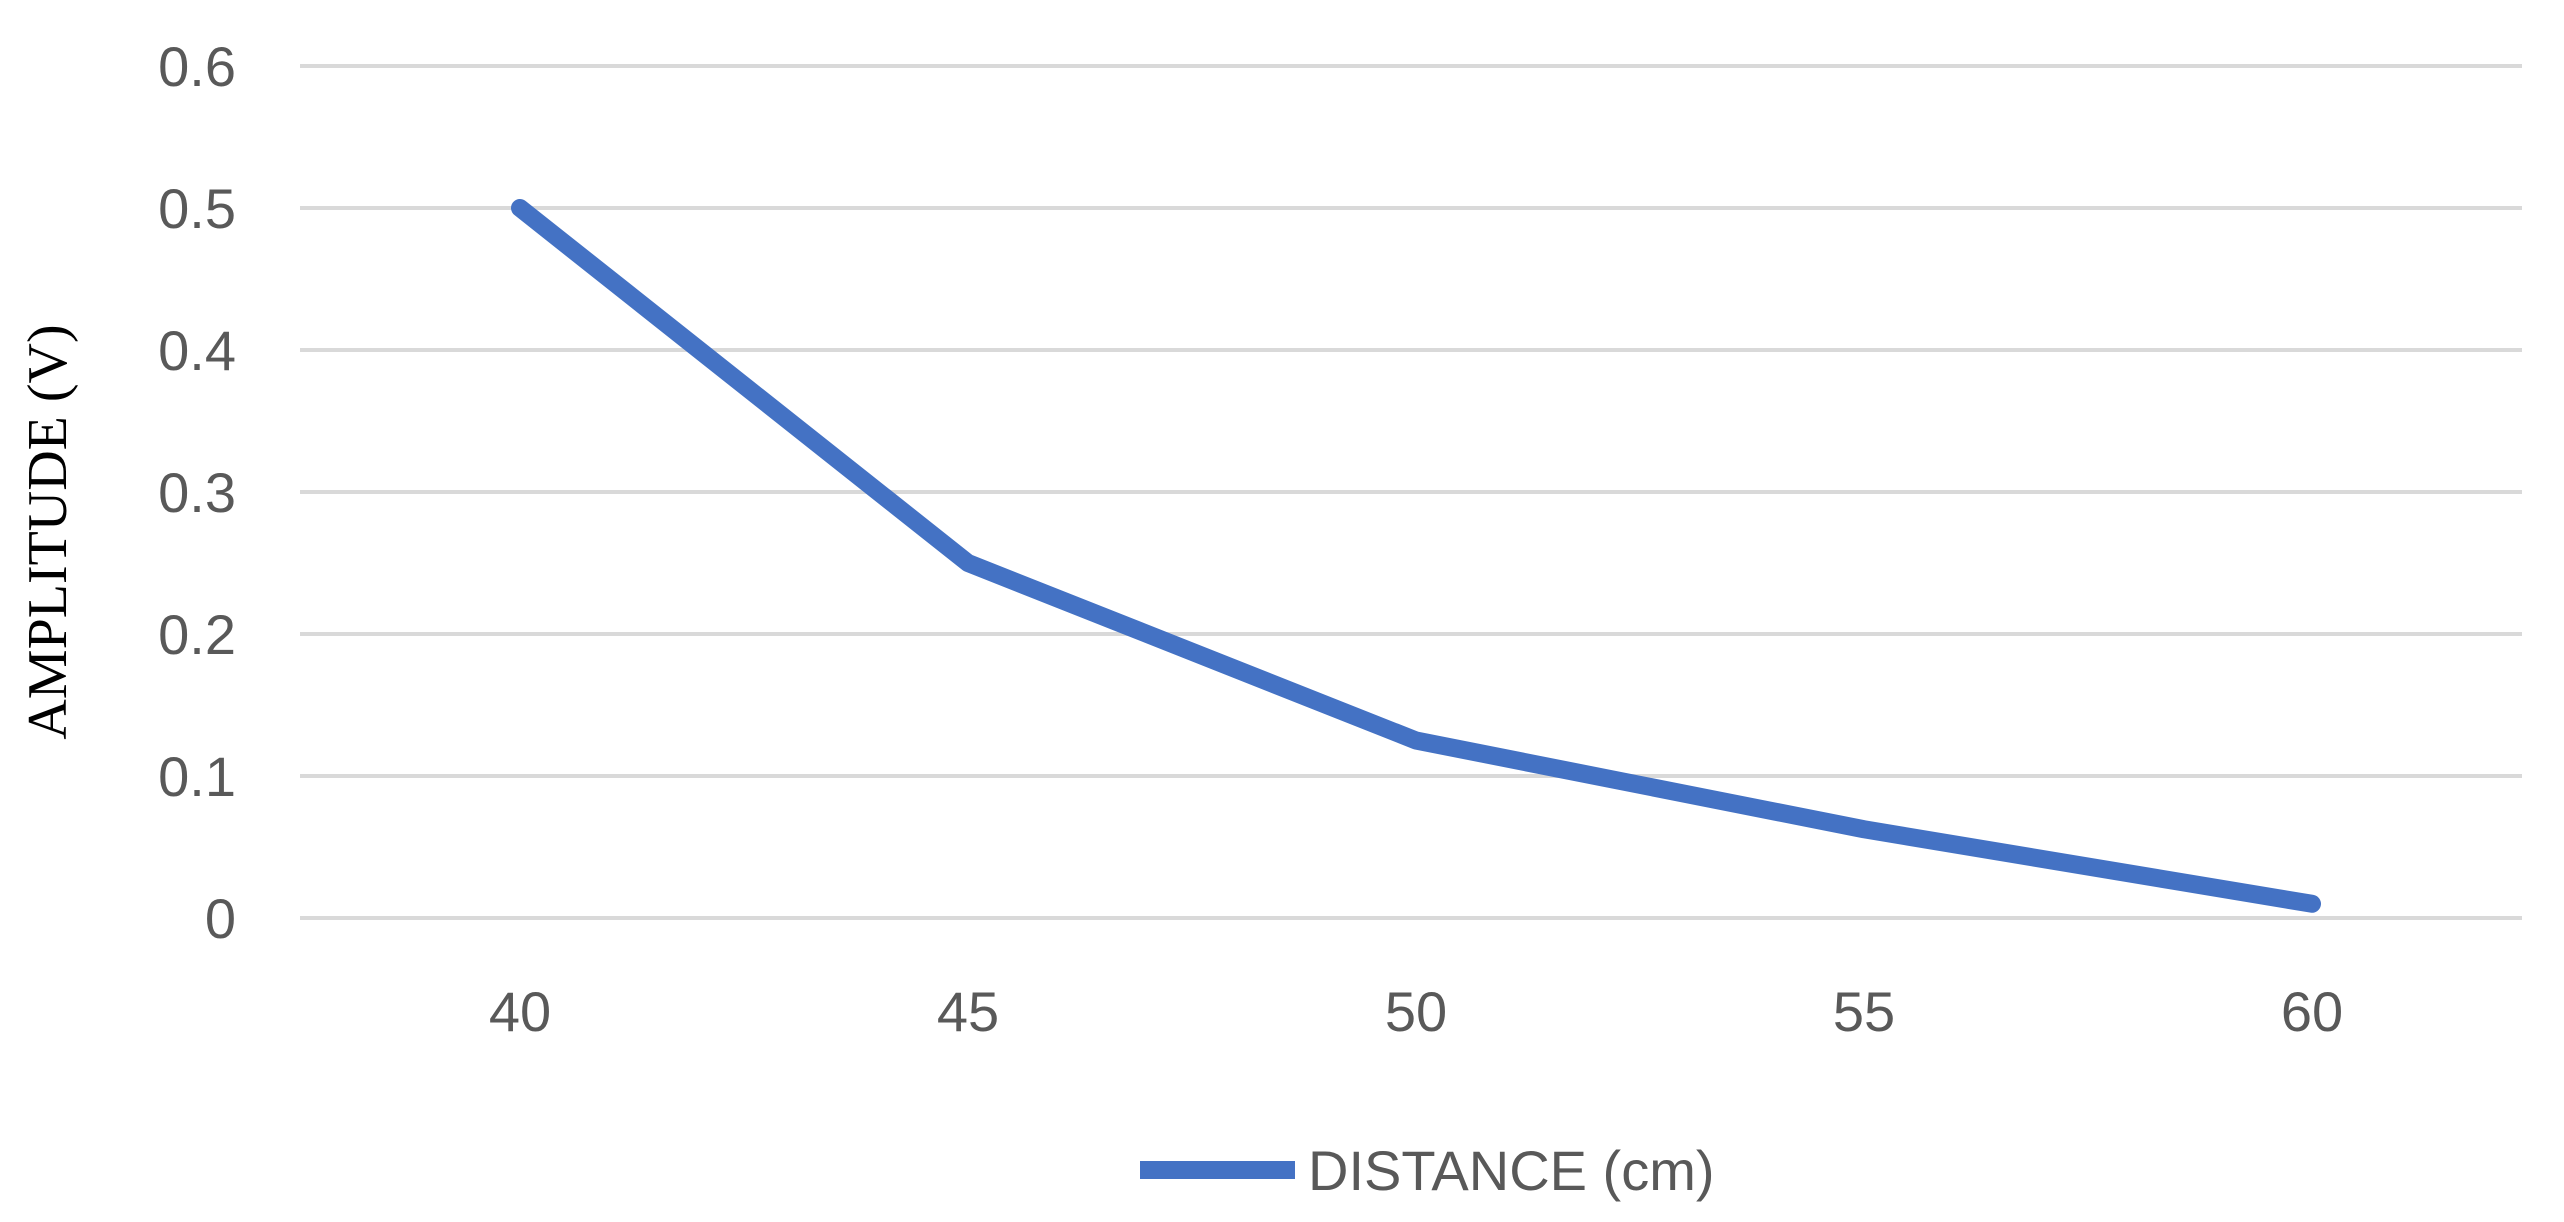 Image resolution: width=2564 pixels, height=1222 pixels. I want to click on x-tick-label: 40, so click(520, 1011).